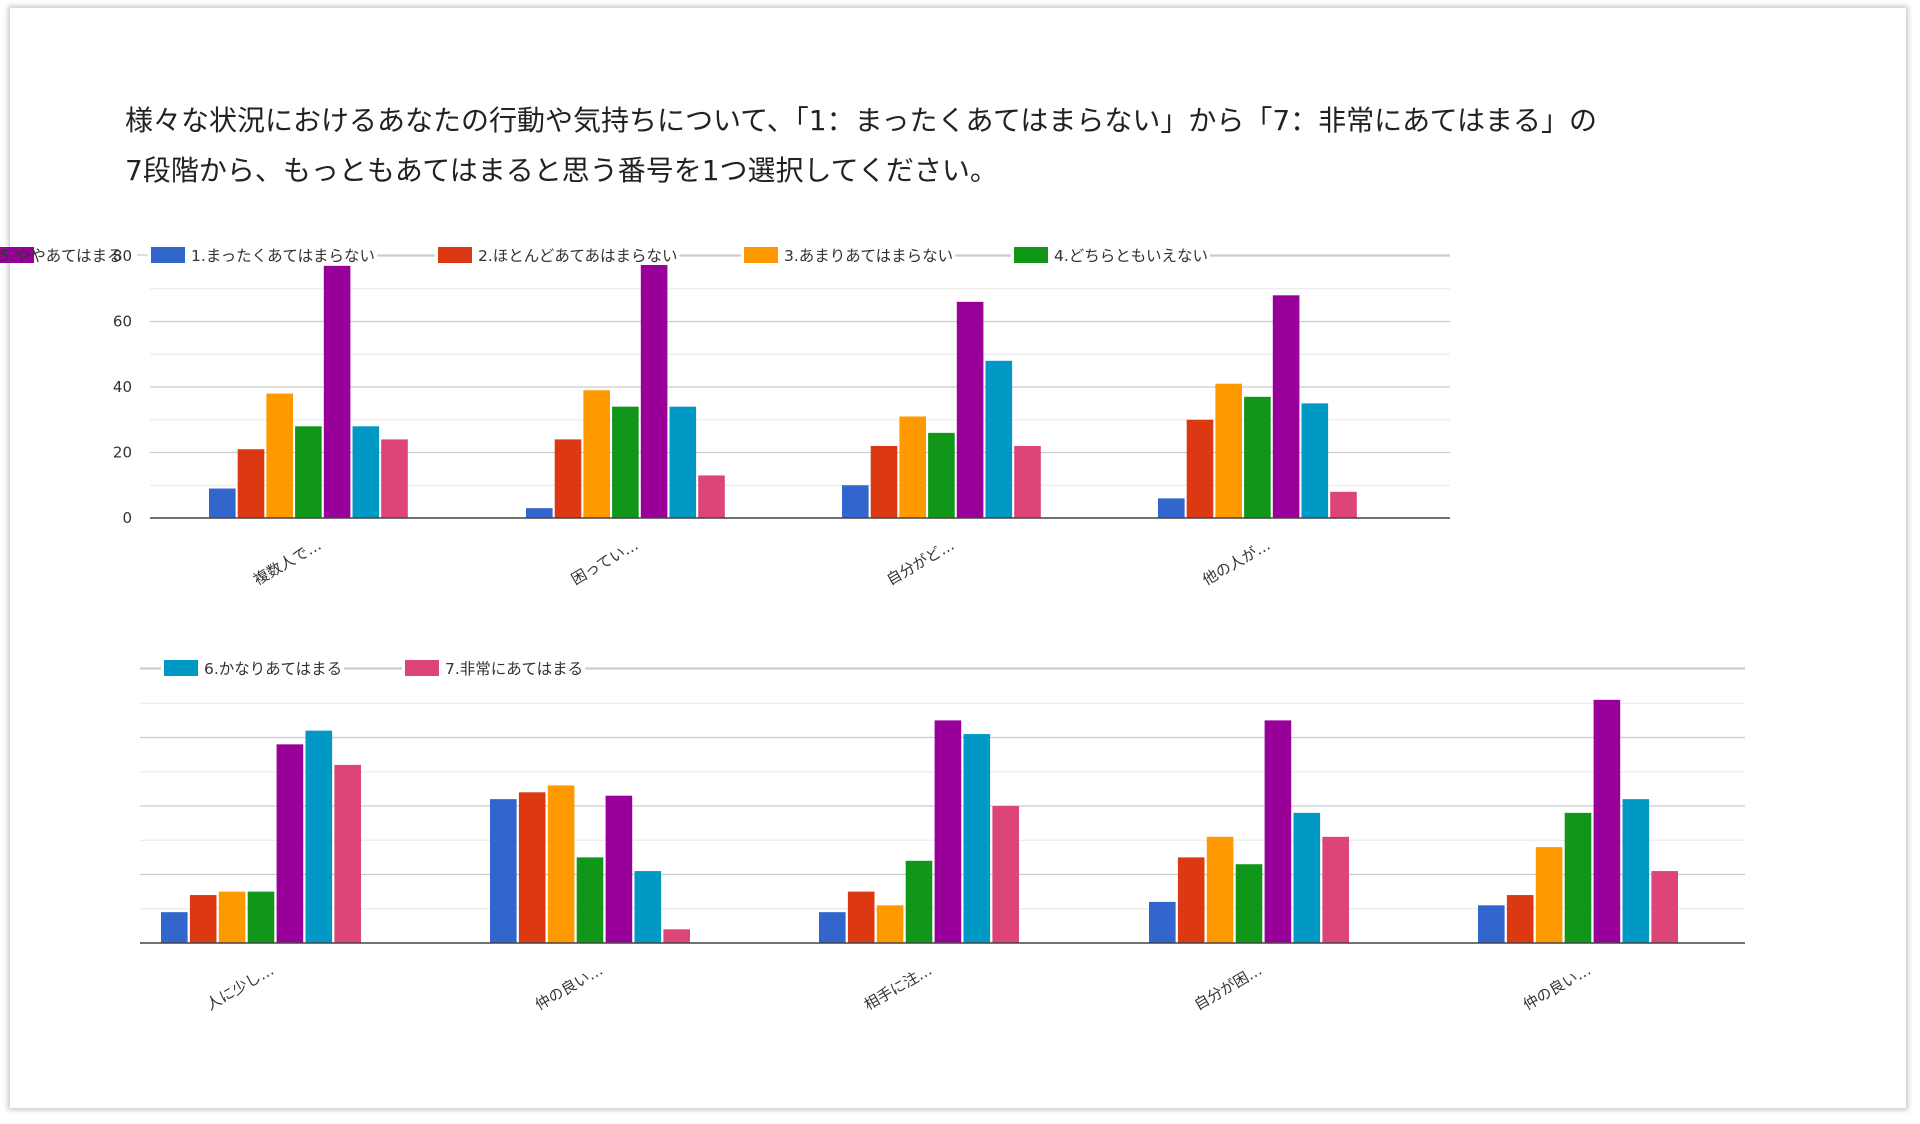 The width and height of the screenshot is (1920, 1124). What do you see at coordinates (1131, 256) in the screenshot?
I see `legend-label: 4.どちらともいえない` at bounding box center [1131, 256].